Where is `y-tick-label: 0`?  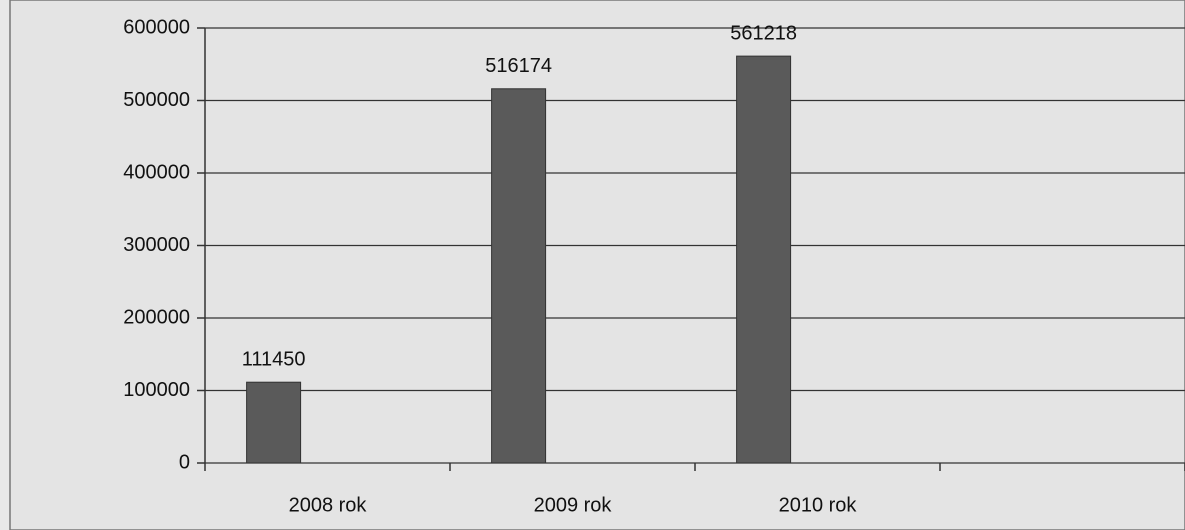 y-tick-label: 0 is located at coordinates (184, 462).